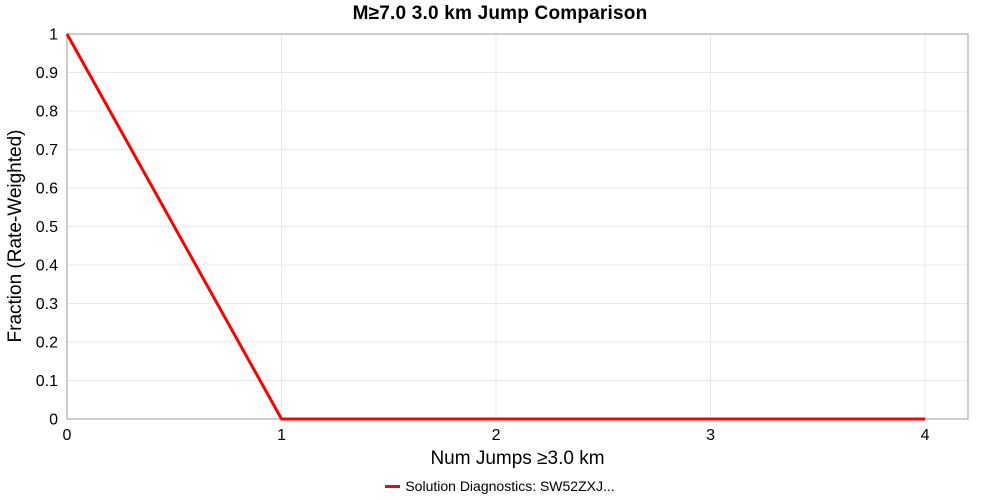  What do you see at coordinates (281, 435) in the screenshot?
I see `x-tick-label: 1` at bounding box center [281, 435].